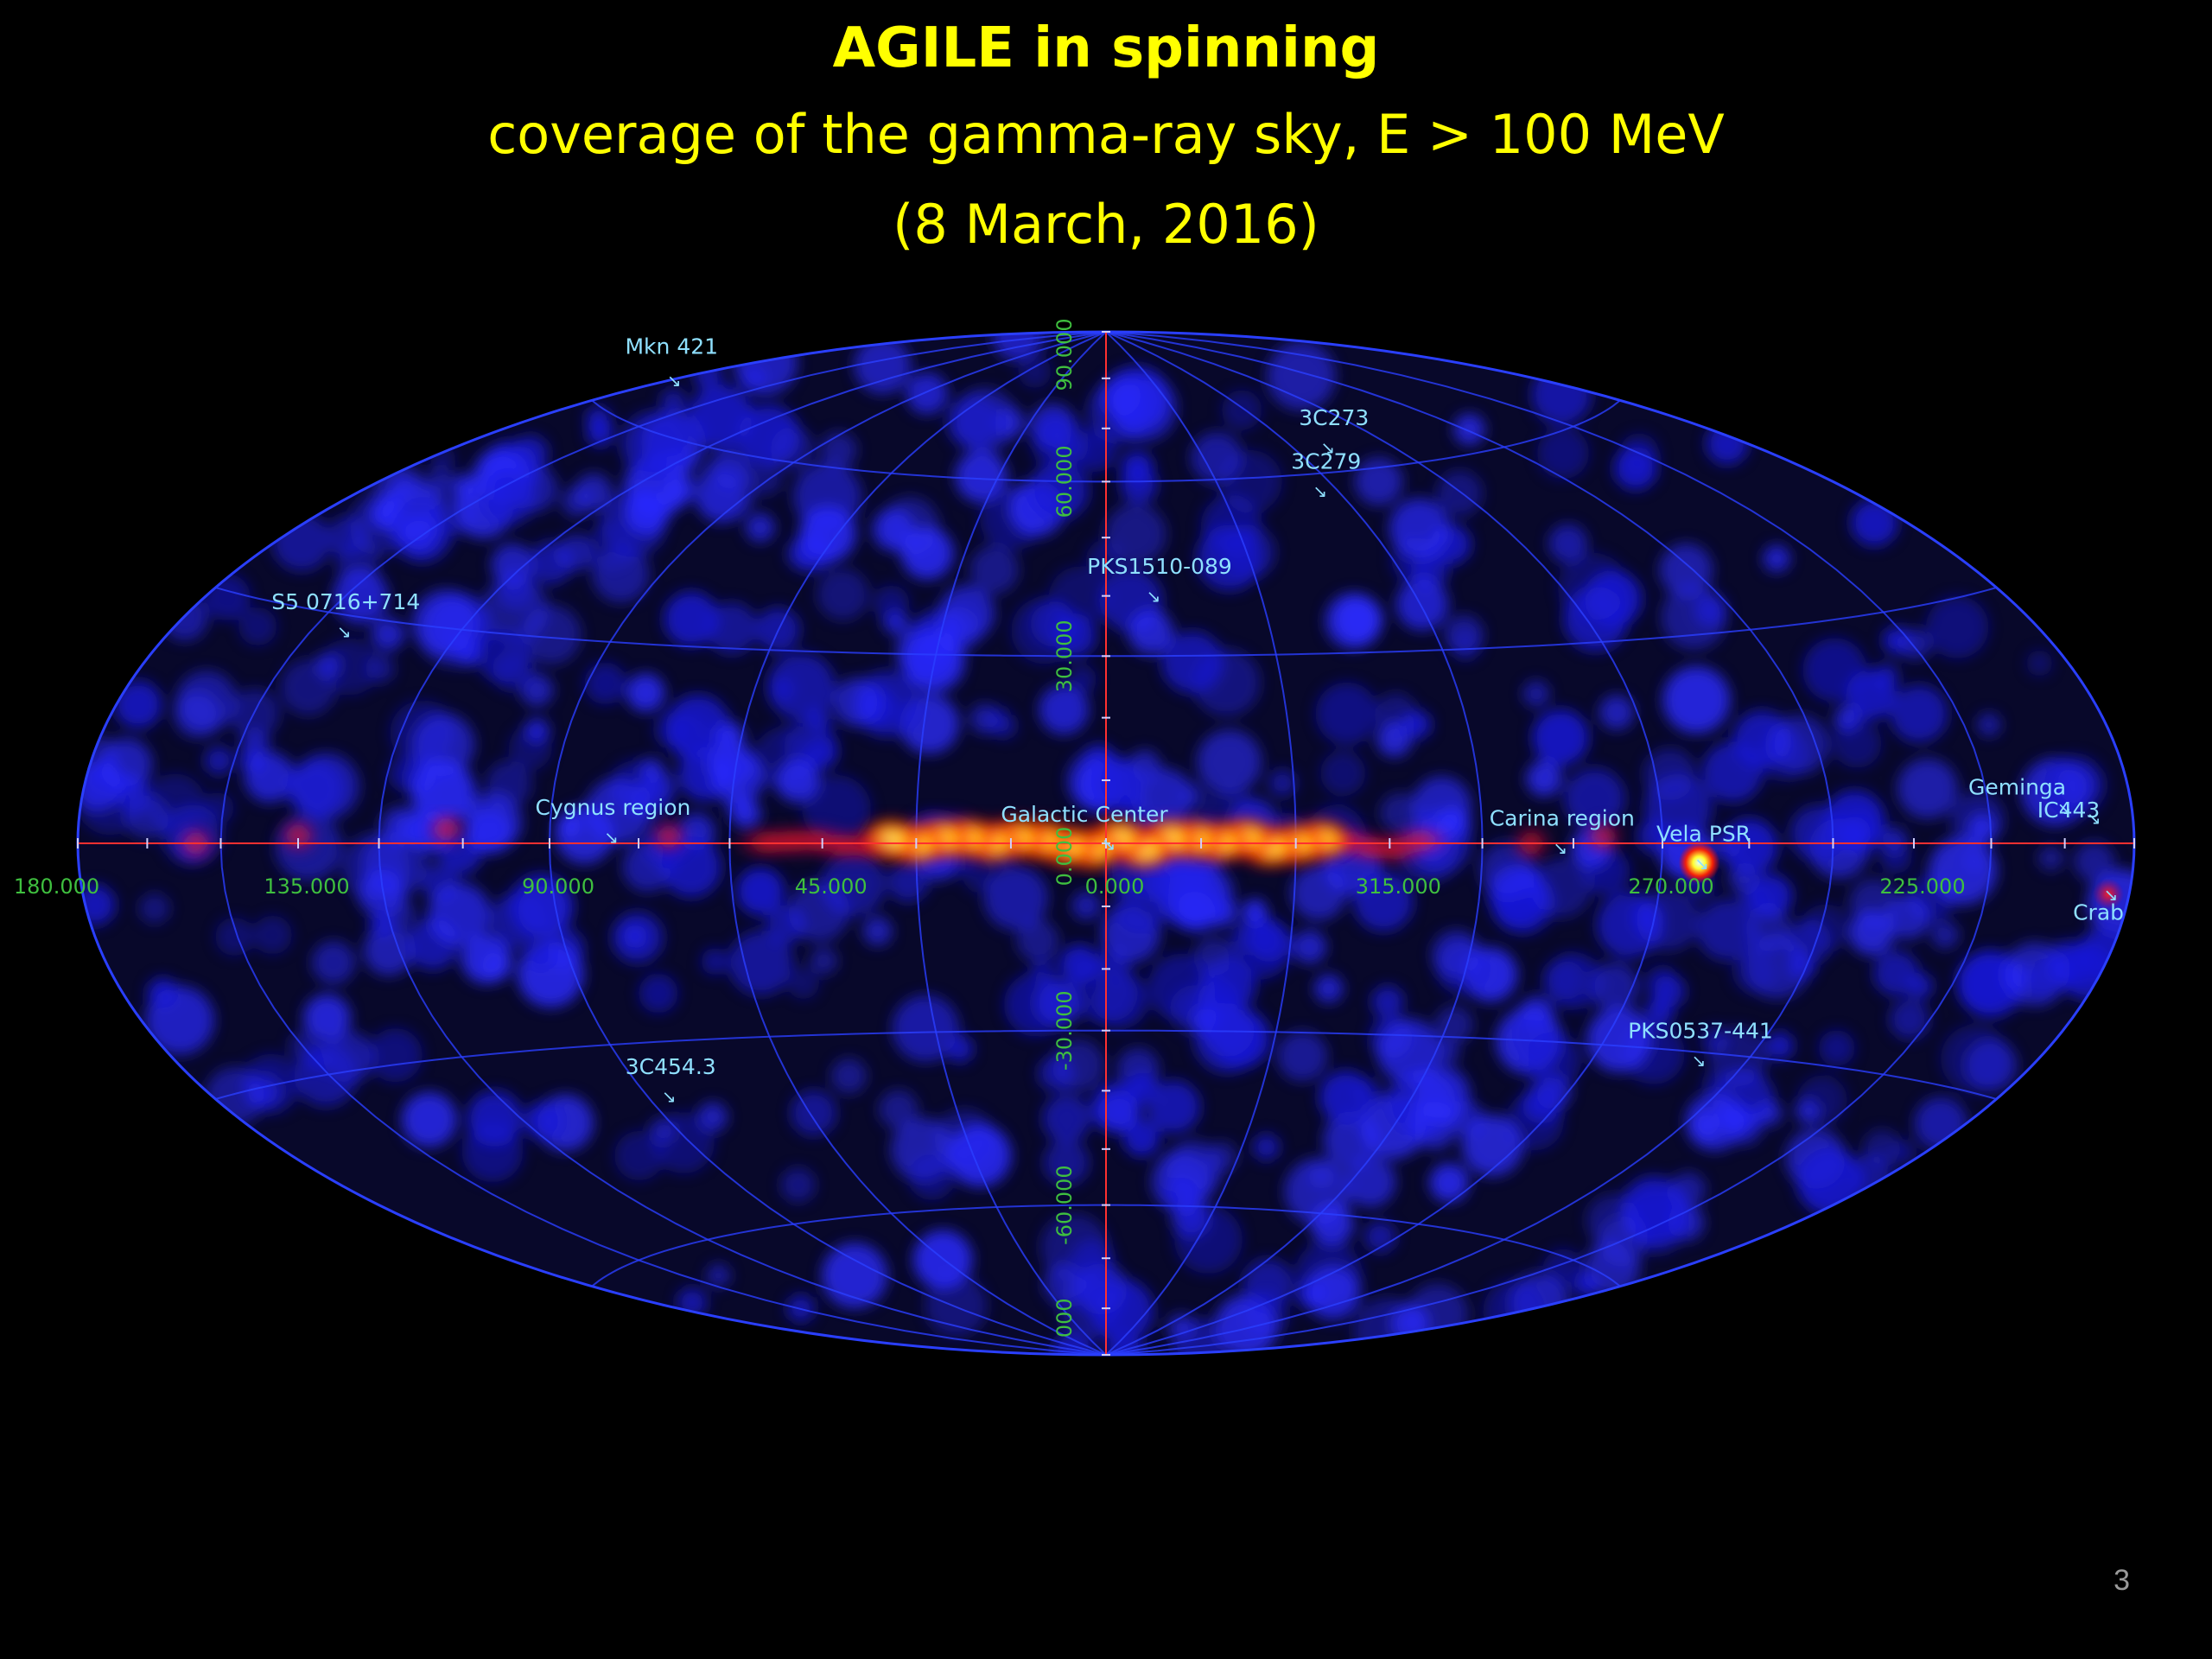 The image size is (2212, 1659). Describe the element at coordinates (558, 886) in the screenshot. I see `longitude-label: 90.000` at that location.